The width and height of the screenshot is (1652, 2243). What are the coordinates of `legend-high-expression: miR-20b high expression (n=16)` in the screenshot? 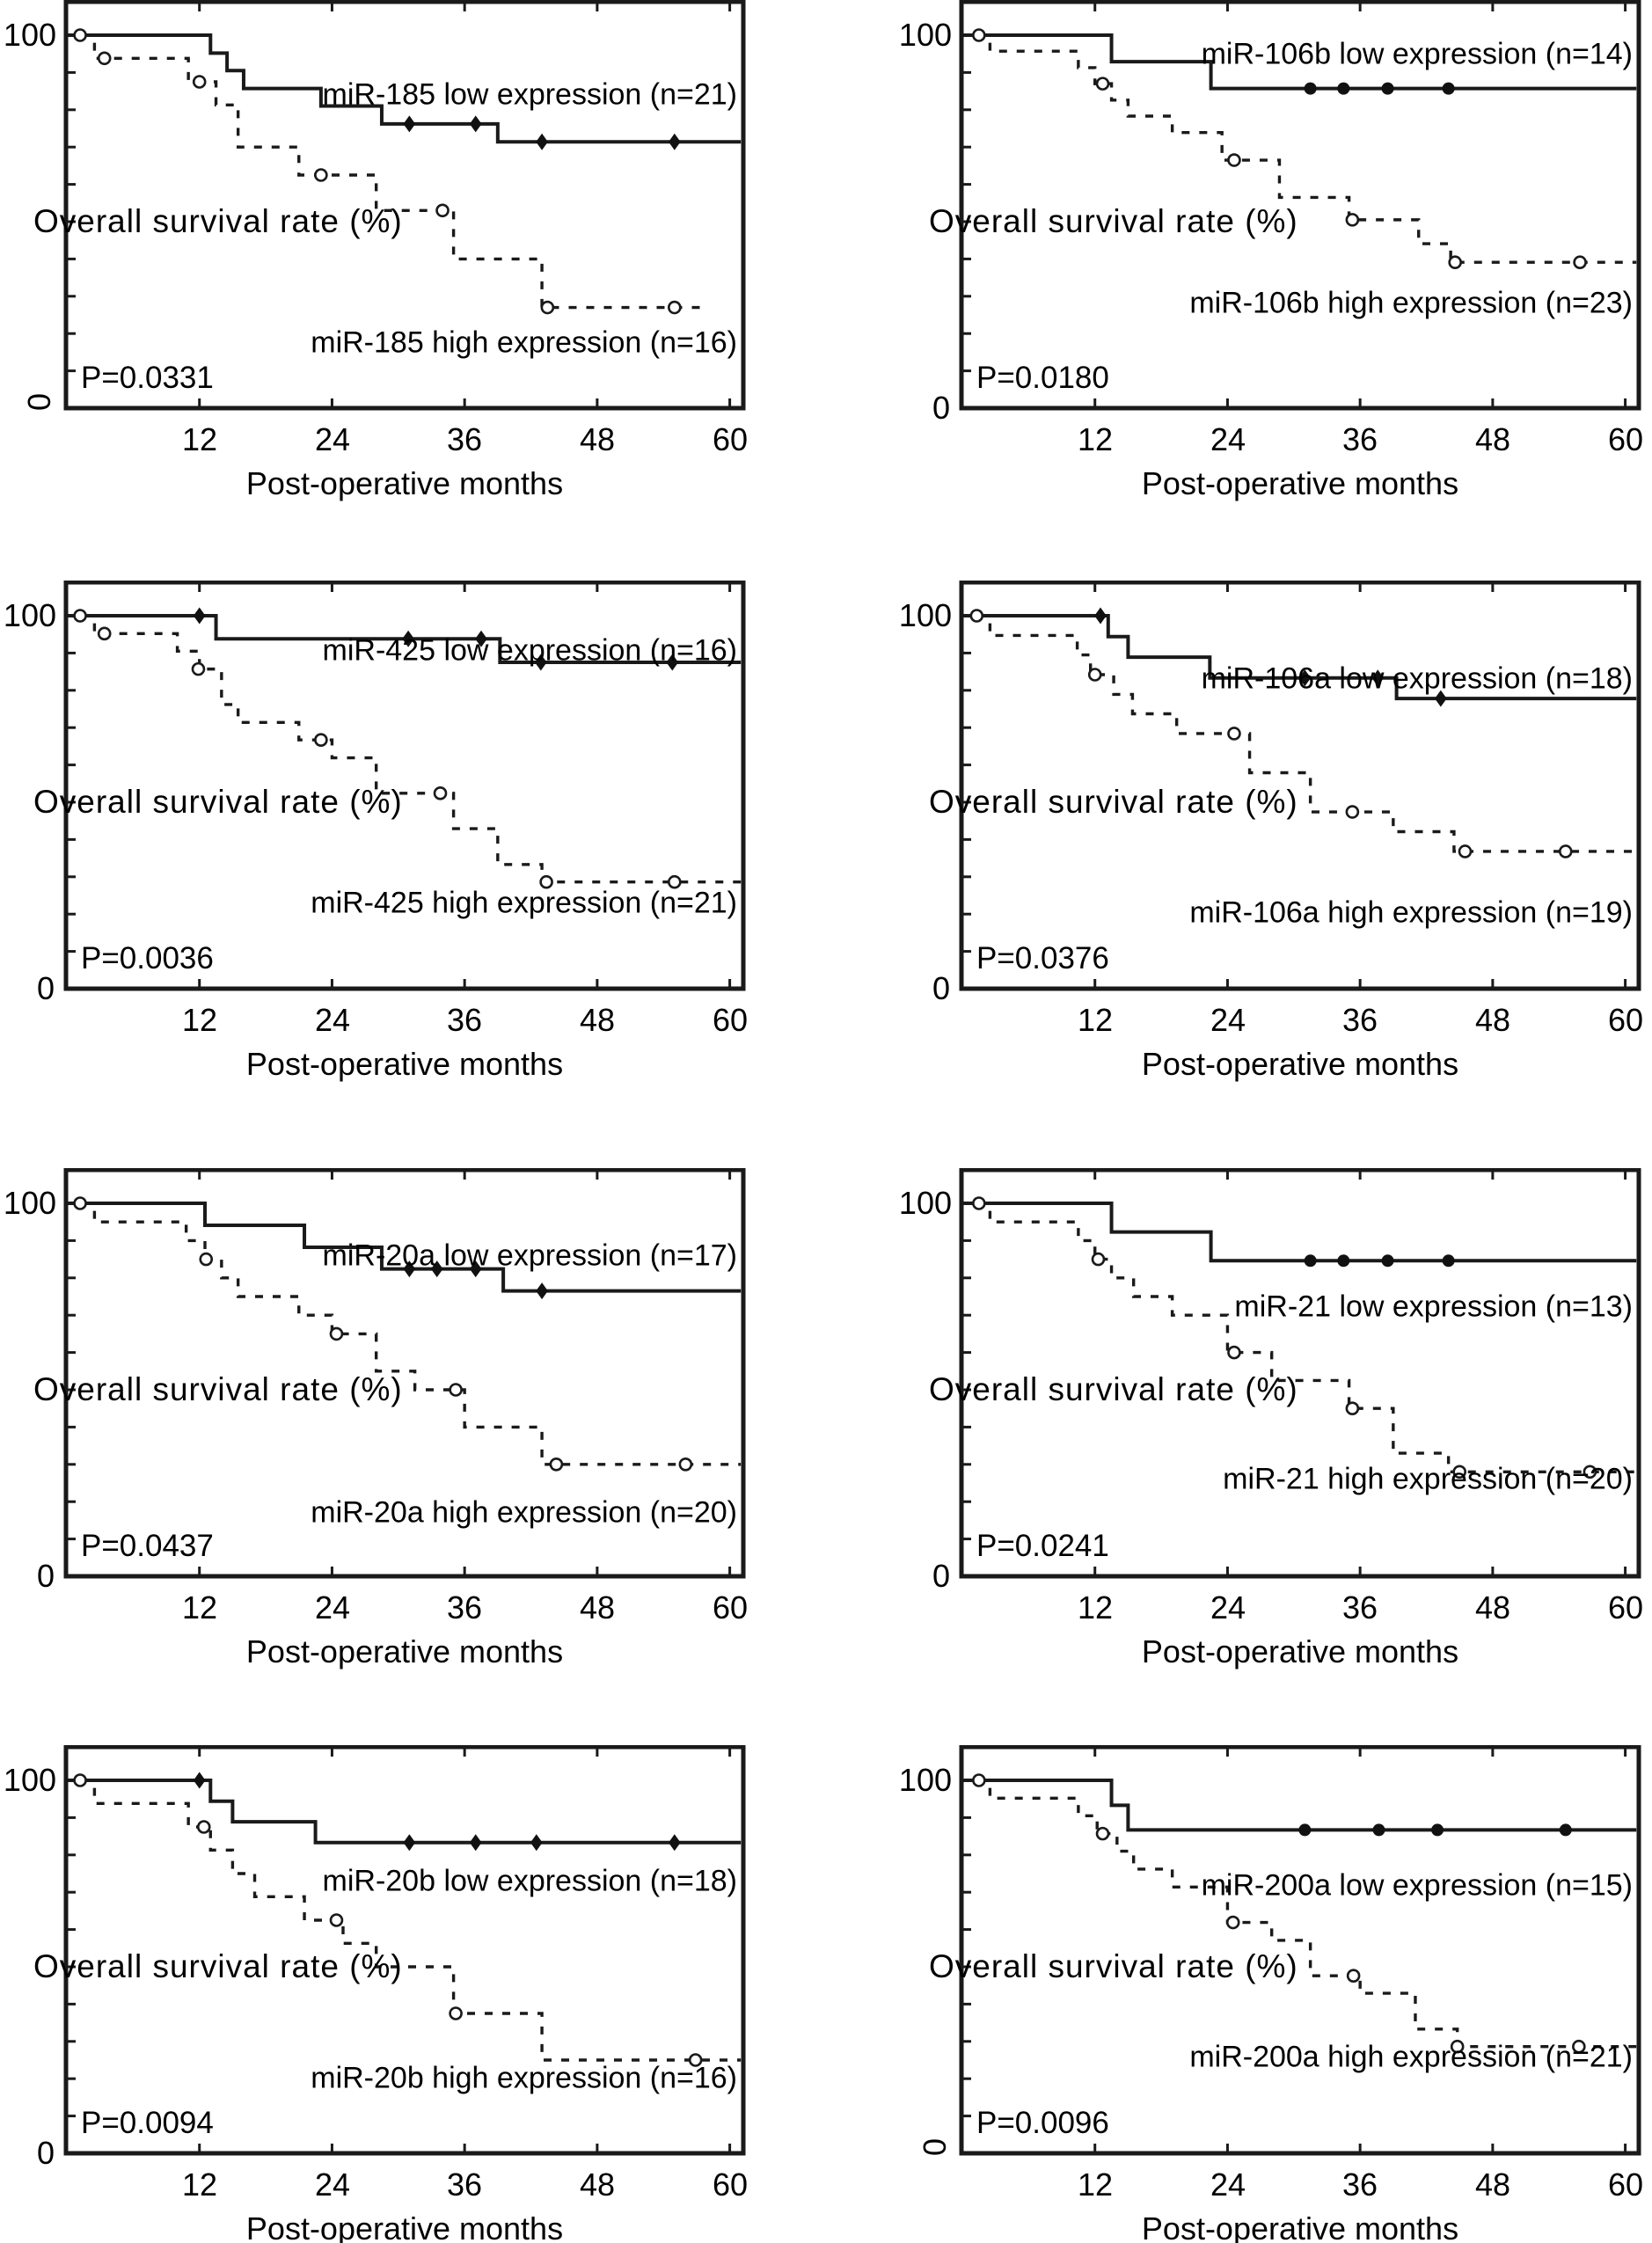 It's located at (524, 2078).